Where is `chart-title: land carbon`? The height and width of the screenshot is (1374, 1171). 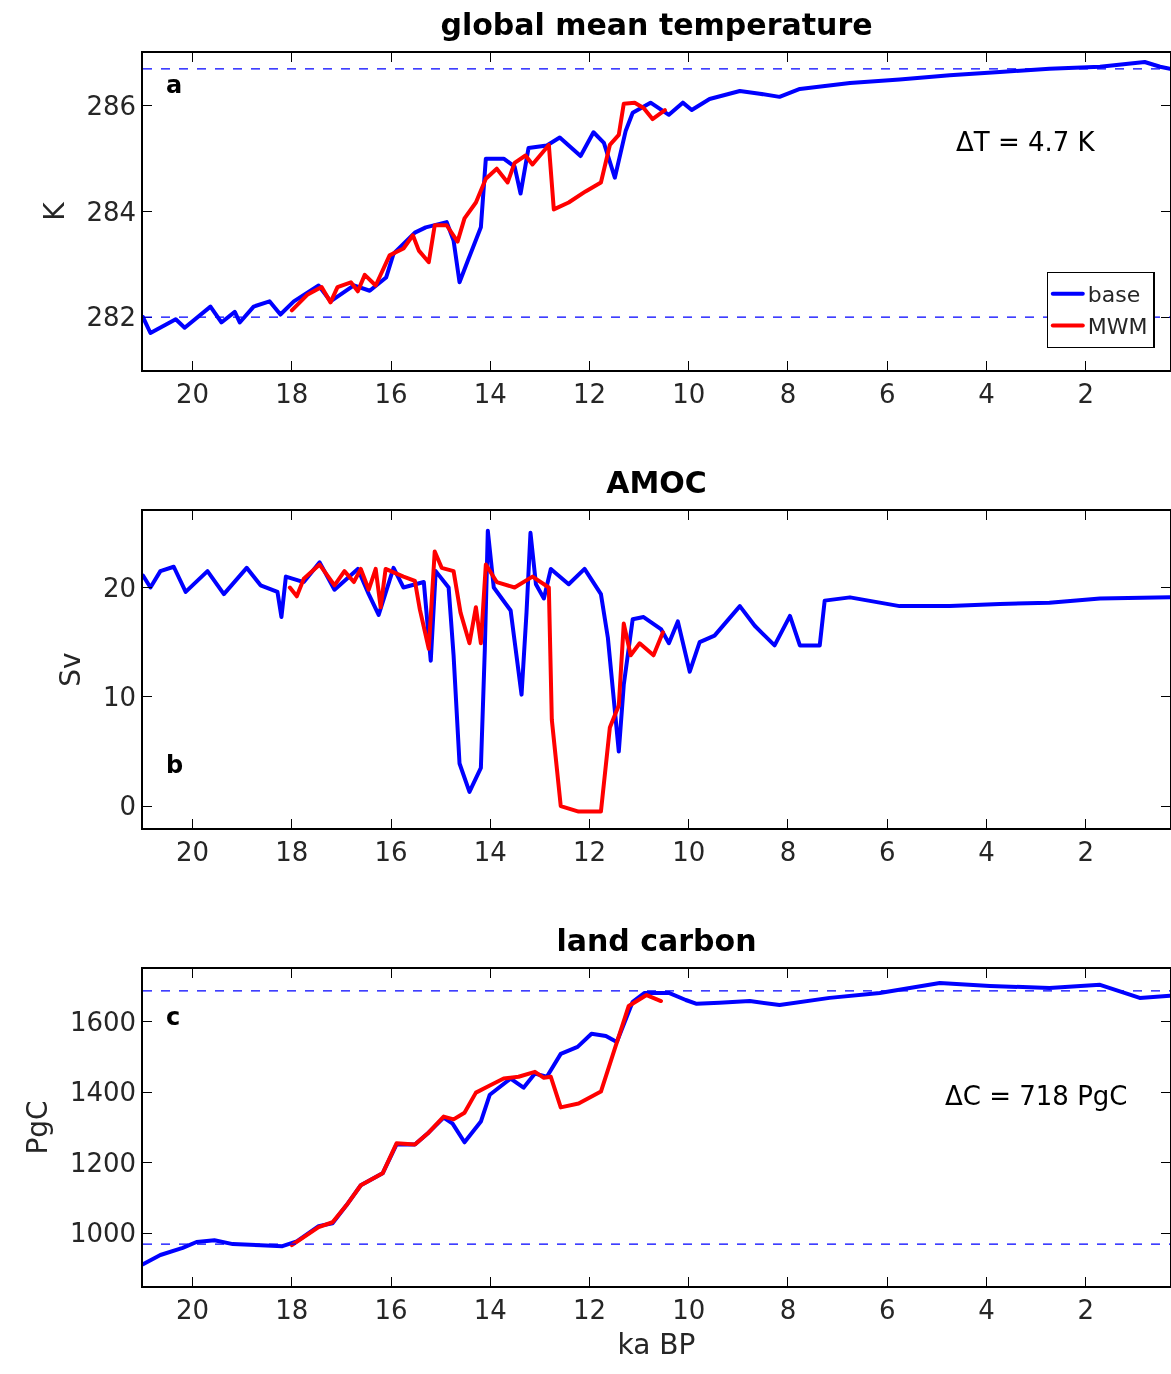
chart-title: land carbon is located at coordinates (656, 940).